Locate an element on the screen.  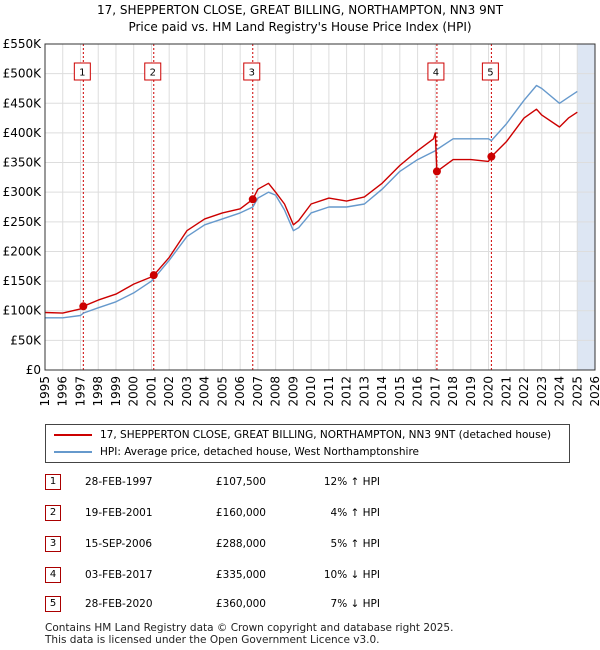
sale-marker-label: 4 is located at coordinates (436, 73).